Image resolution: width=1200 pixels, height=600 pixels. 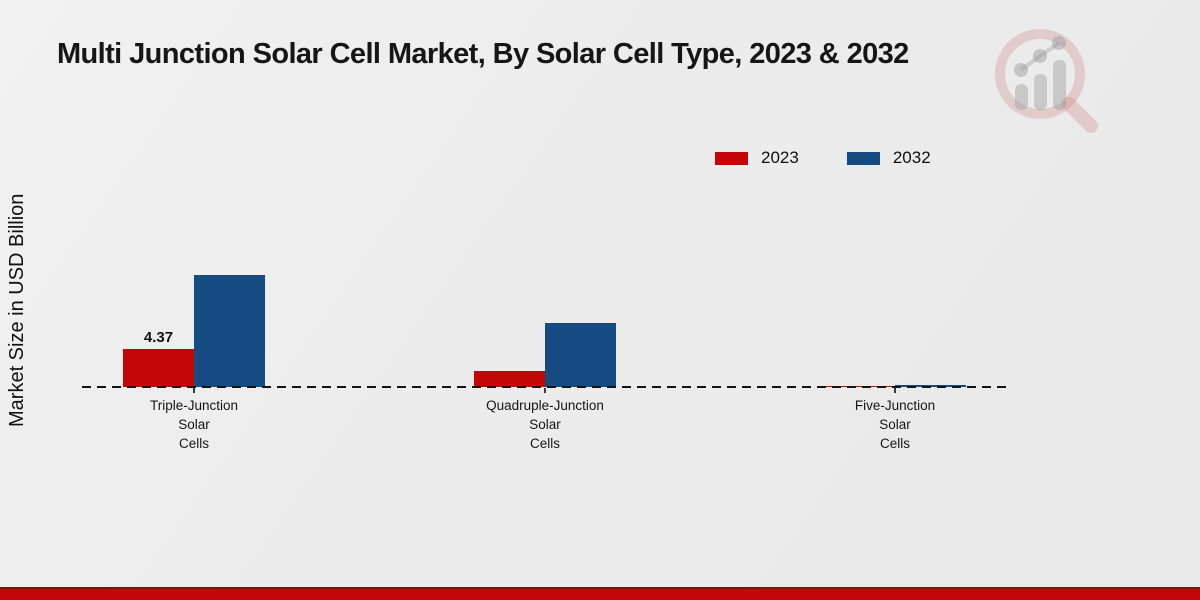 I want to click on category-label: Five-Junction Solar Cells, so click(x=895, y=424).